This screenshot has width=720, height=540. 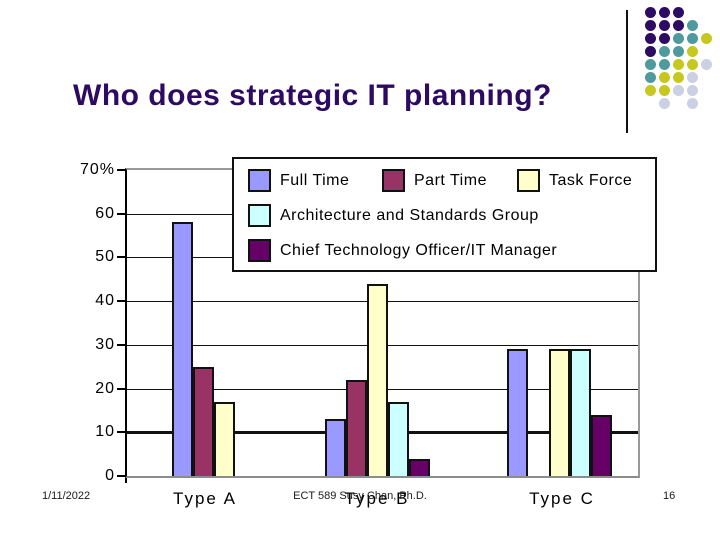 I want to click on decorative-dot-pattern, so click(x=681, y=61).